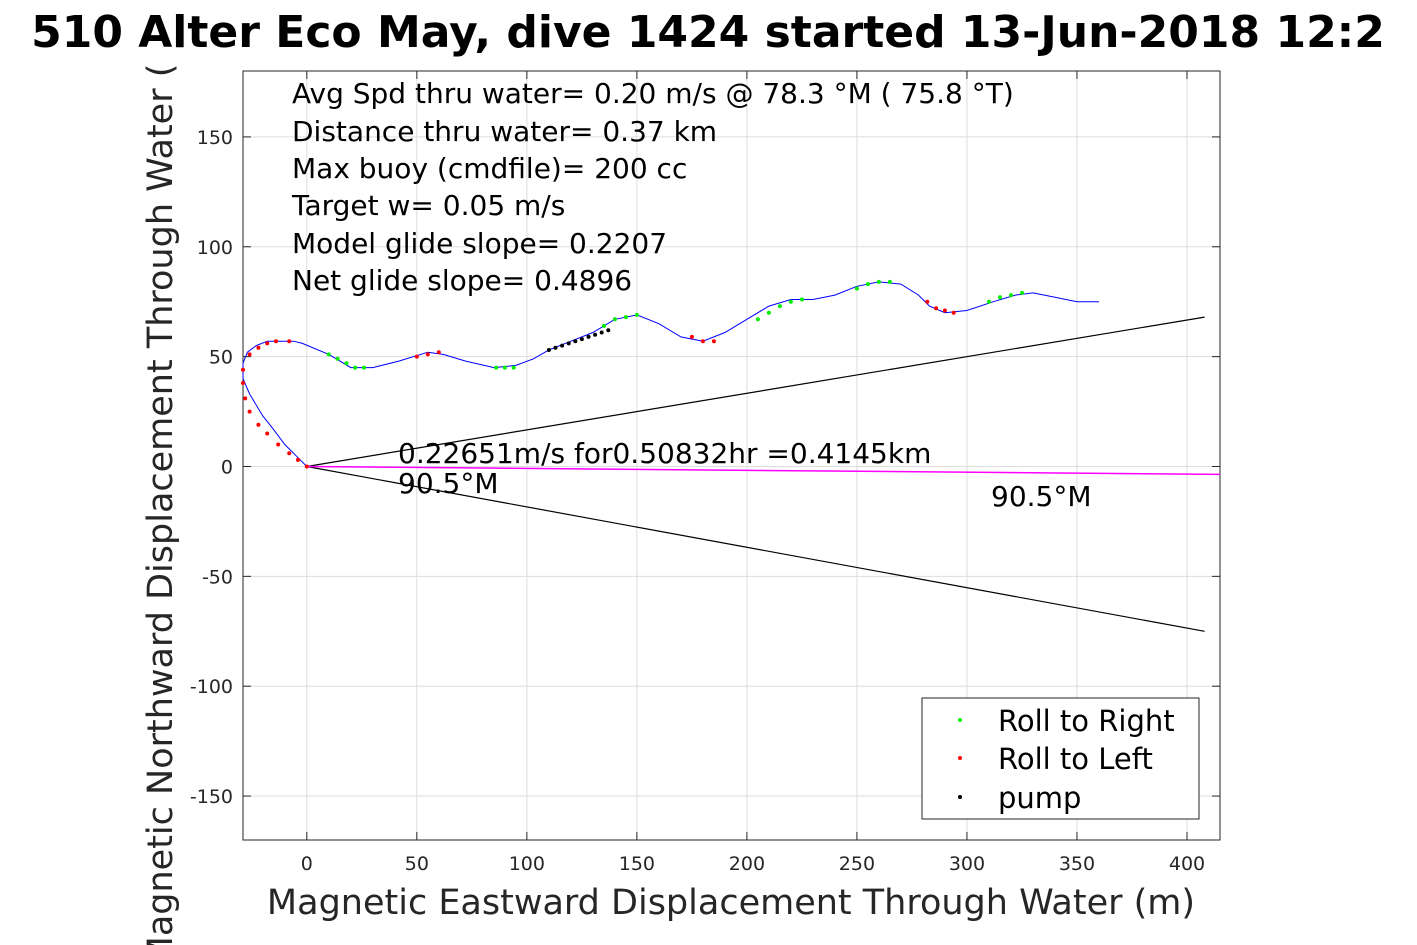  What do you see at coordinates (960, 758) in the screenshot?
I see `legend-marker-roll-left` at bounding box center [960, 758].